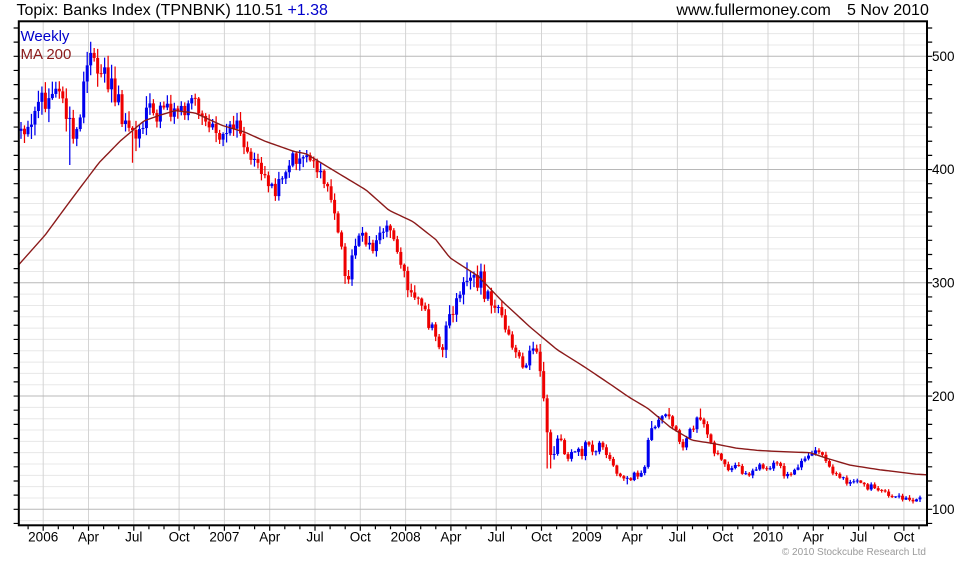  Describe the element at coordinates (943, 396) in the screenshot. I see `svg-text: 200` at that location.